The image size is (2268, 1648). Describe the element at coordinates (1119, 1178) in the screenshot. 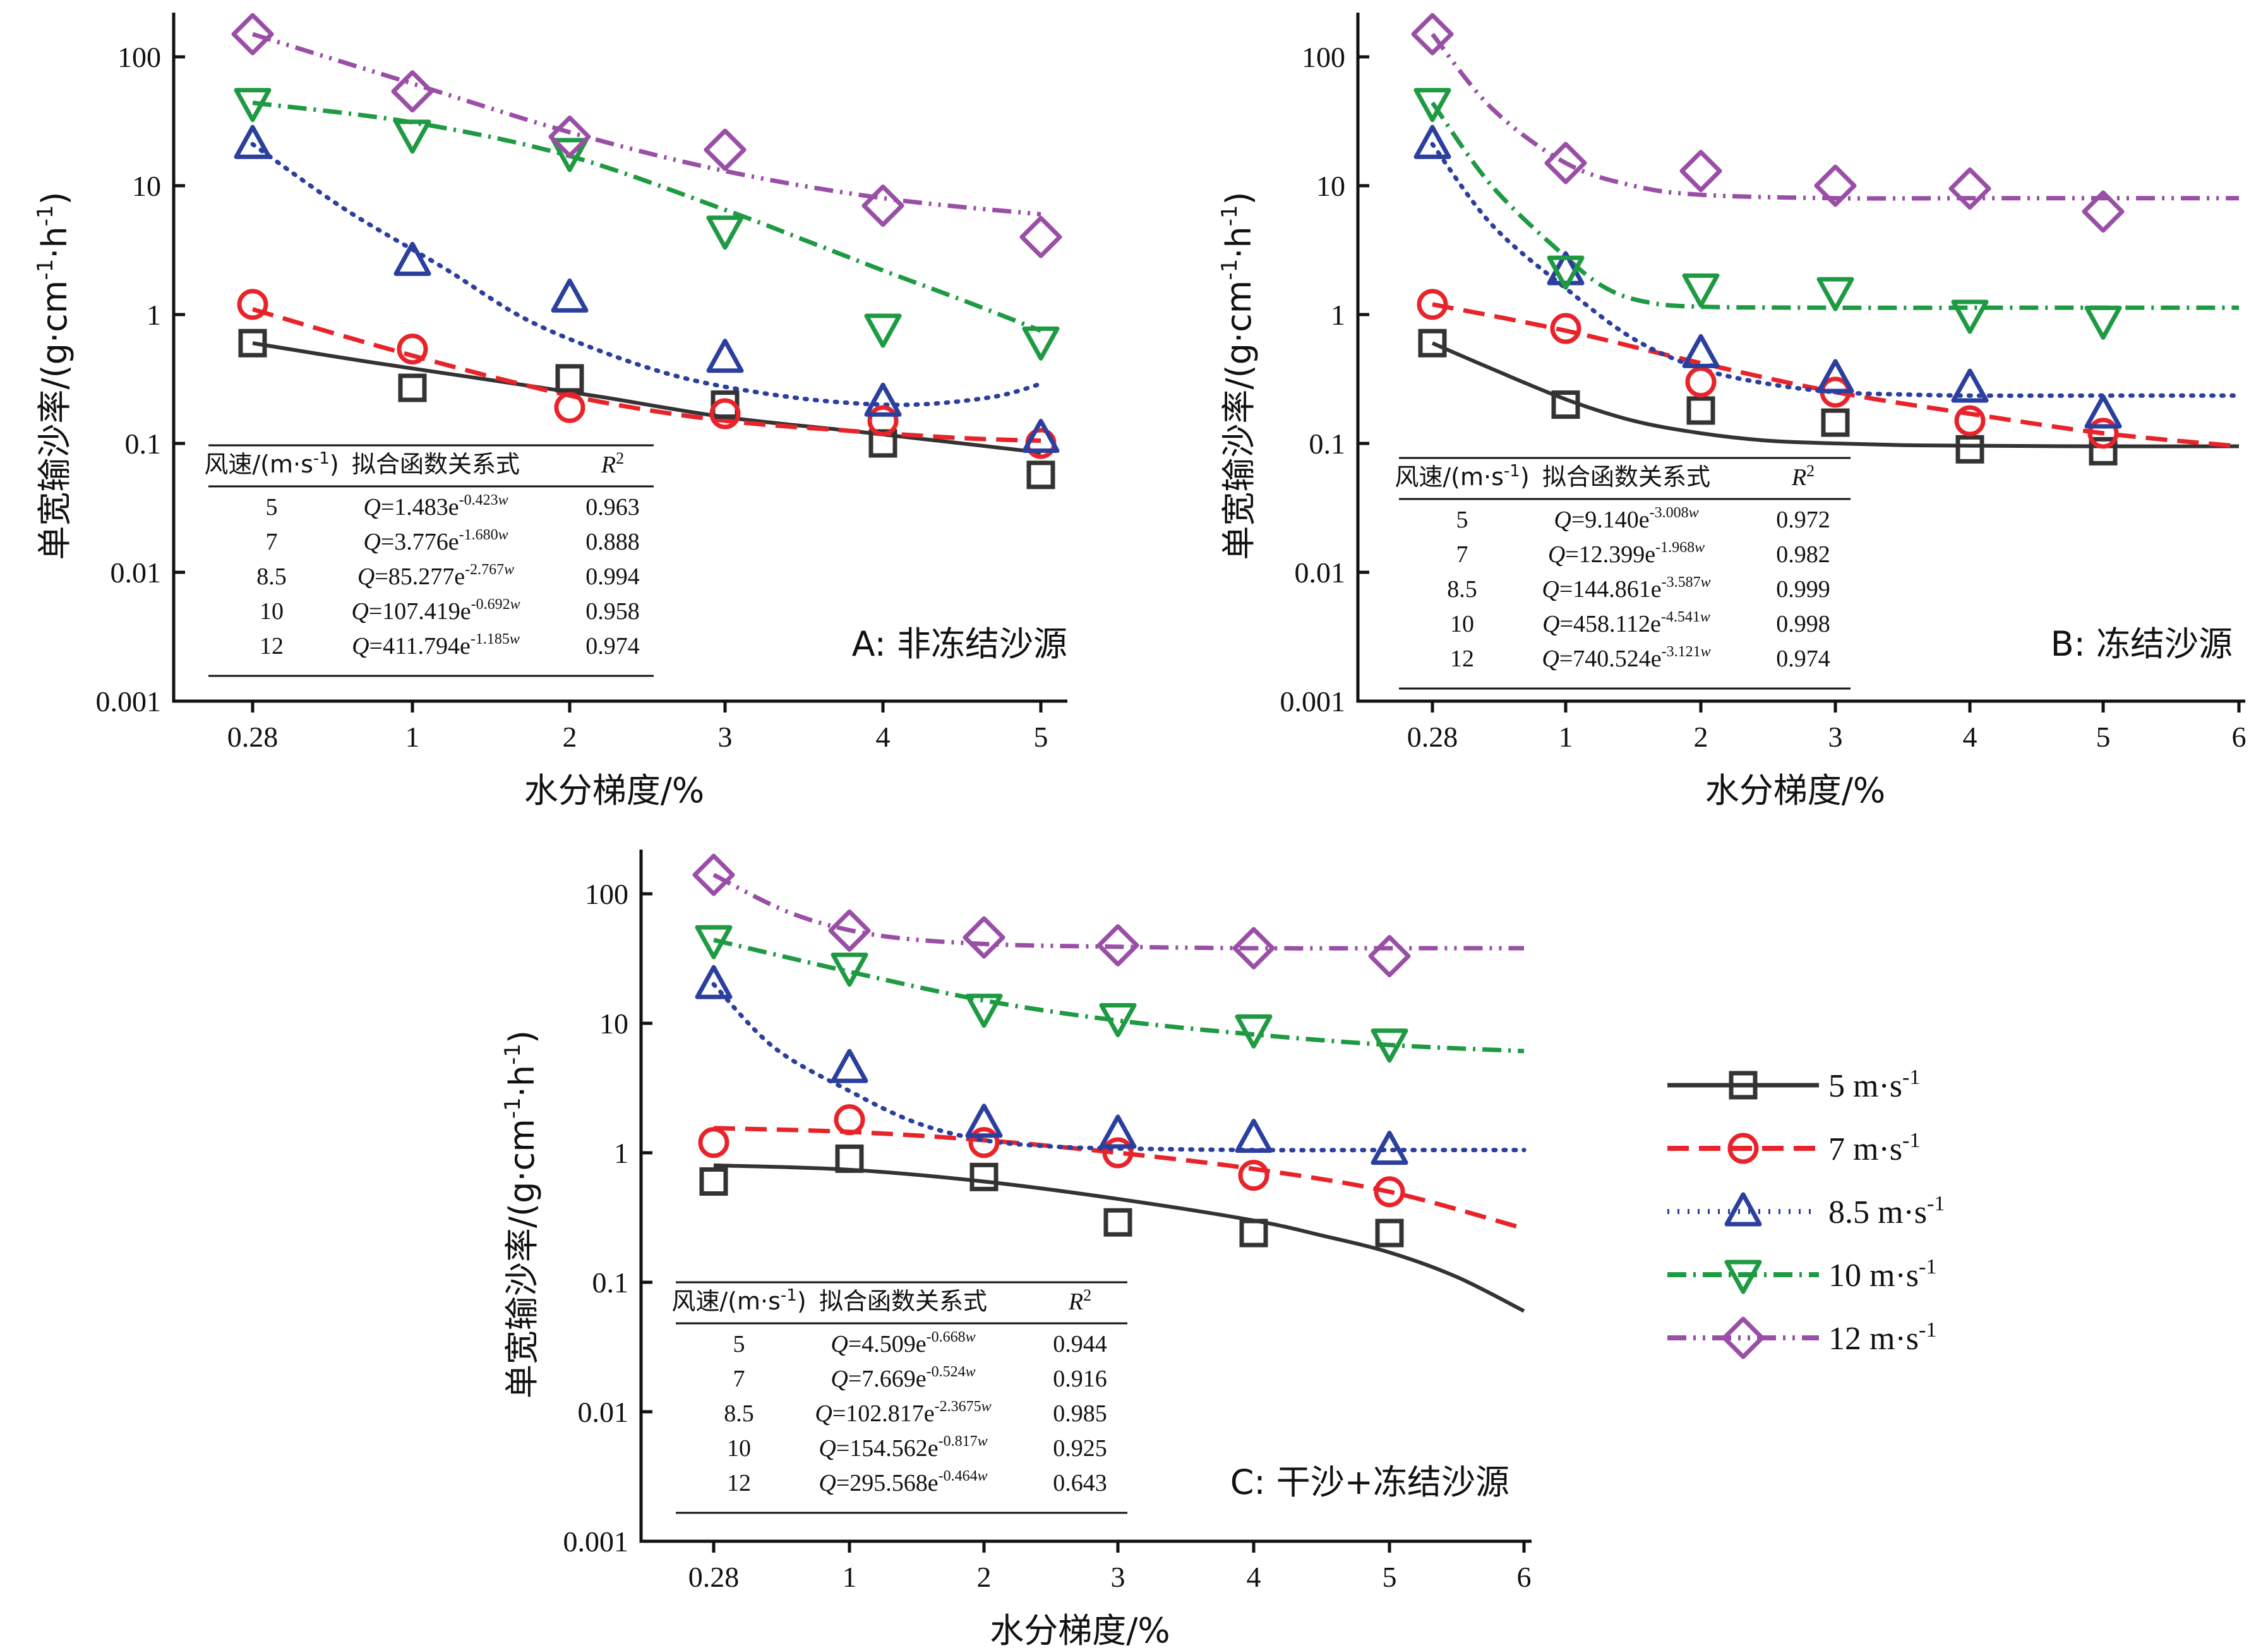

I see `fit-line-7ms` at that location.